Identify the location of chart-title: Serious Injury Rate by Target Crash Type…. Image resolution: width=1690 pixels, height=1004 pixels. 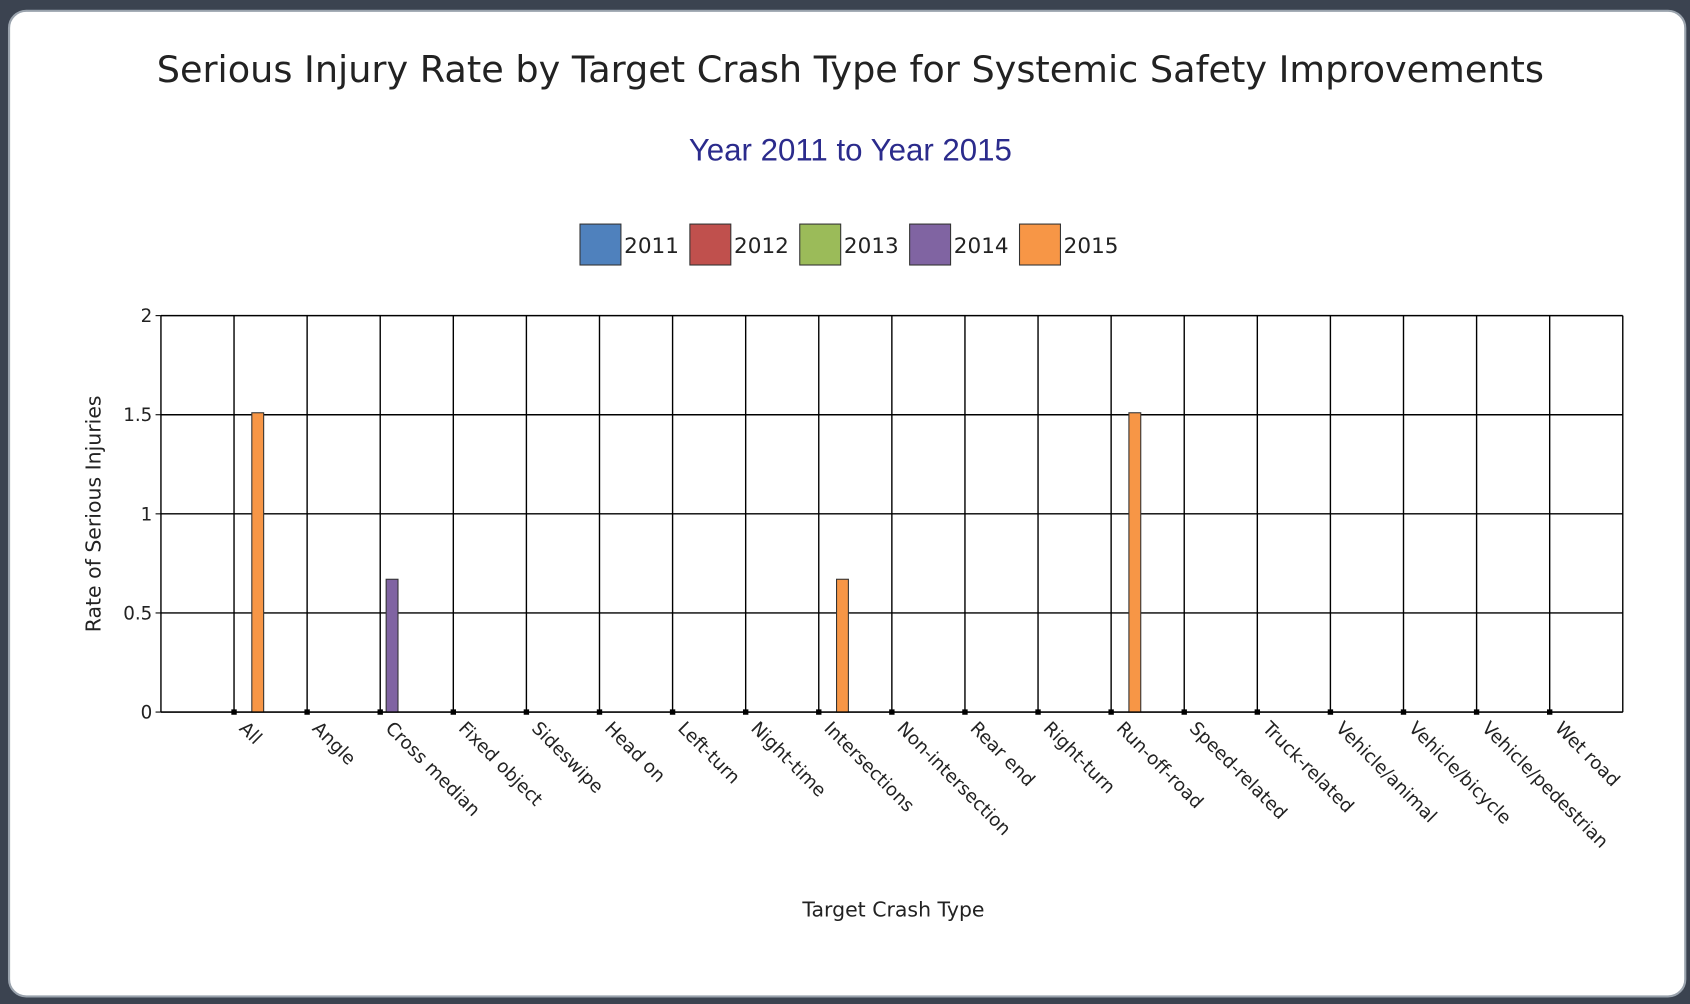
(850, 69).